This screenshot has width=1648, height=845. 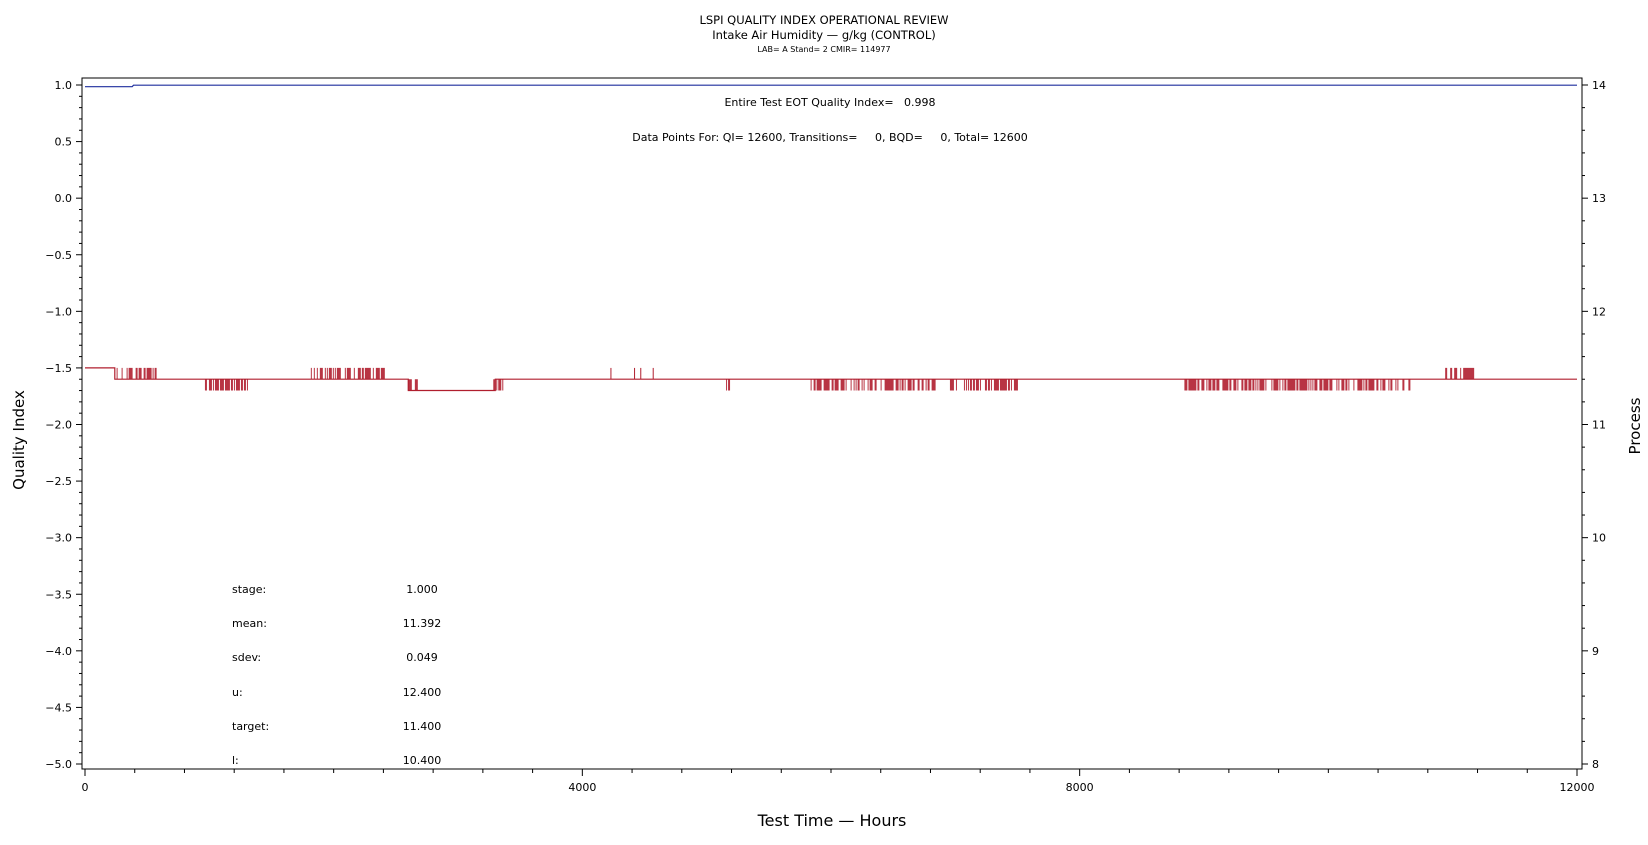 I want to click on stat-label-mean: mean:, so click(x=249, y=623).